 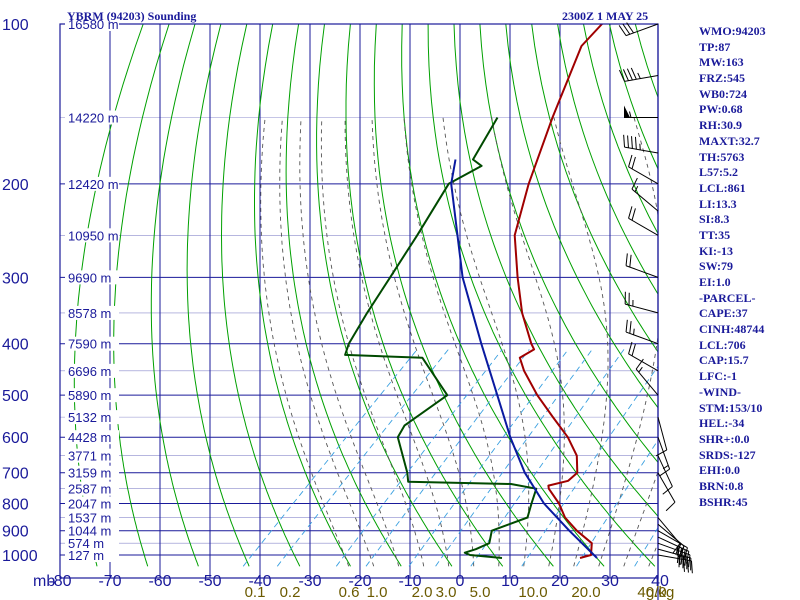 What do you see at coordinates (716, 250) in the screenshot?
I see `index-item: KI:-13` at bounding box center [716, 250].